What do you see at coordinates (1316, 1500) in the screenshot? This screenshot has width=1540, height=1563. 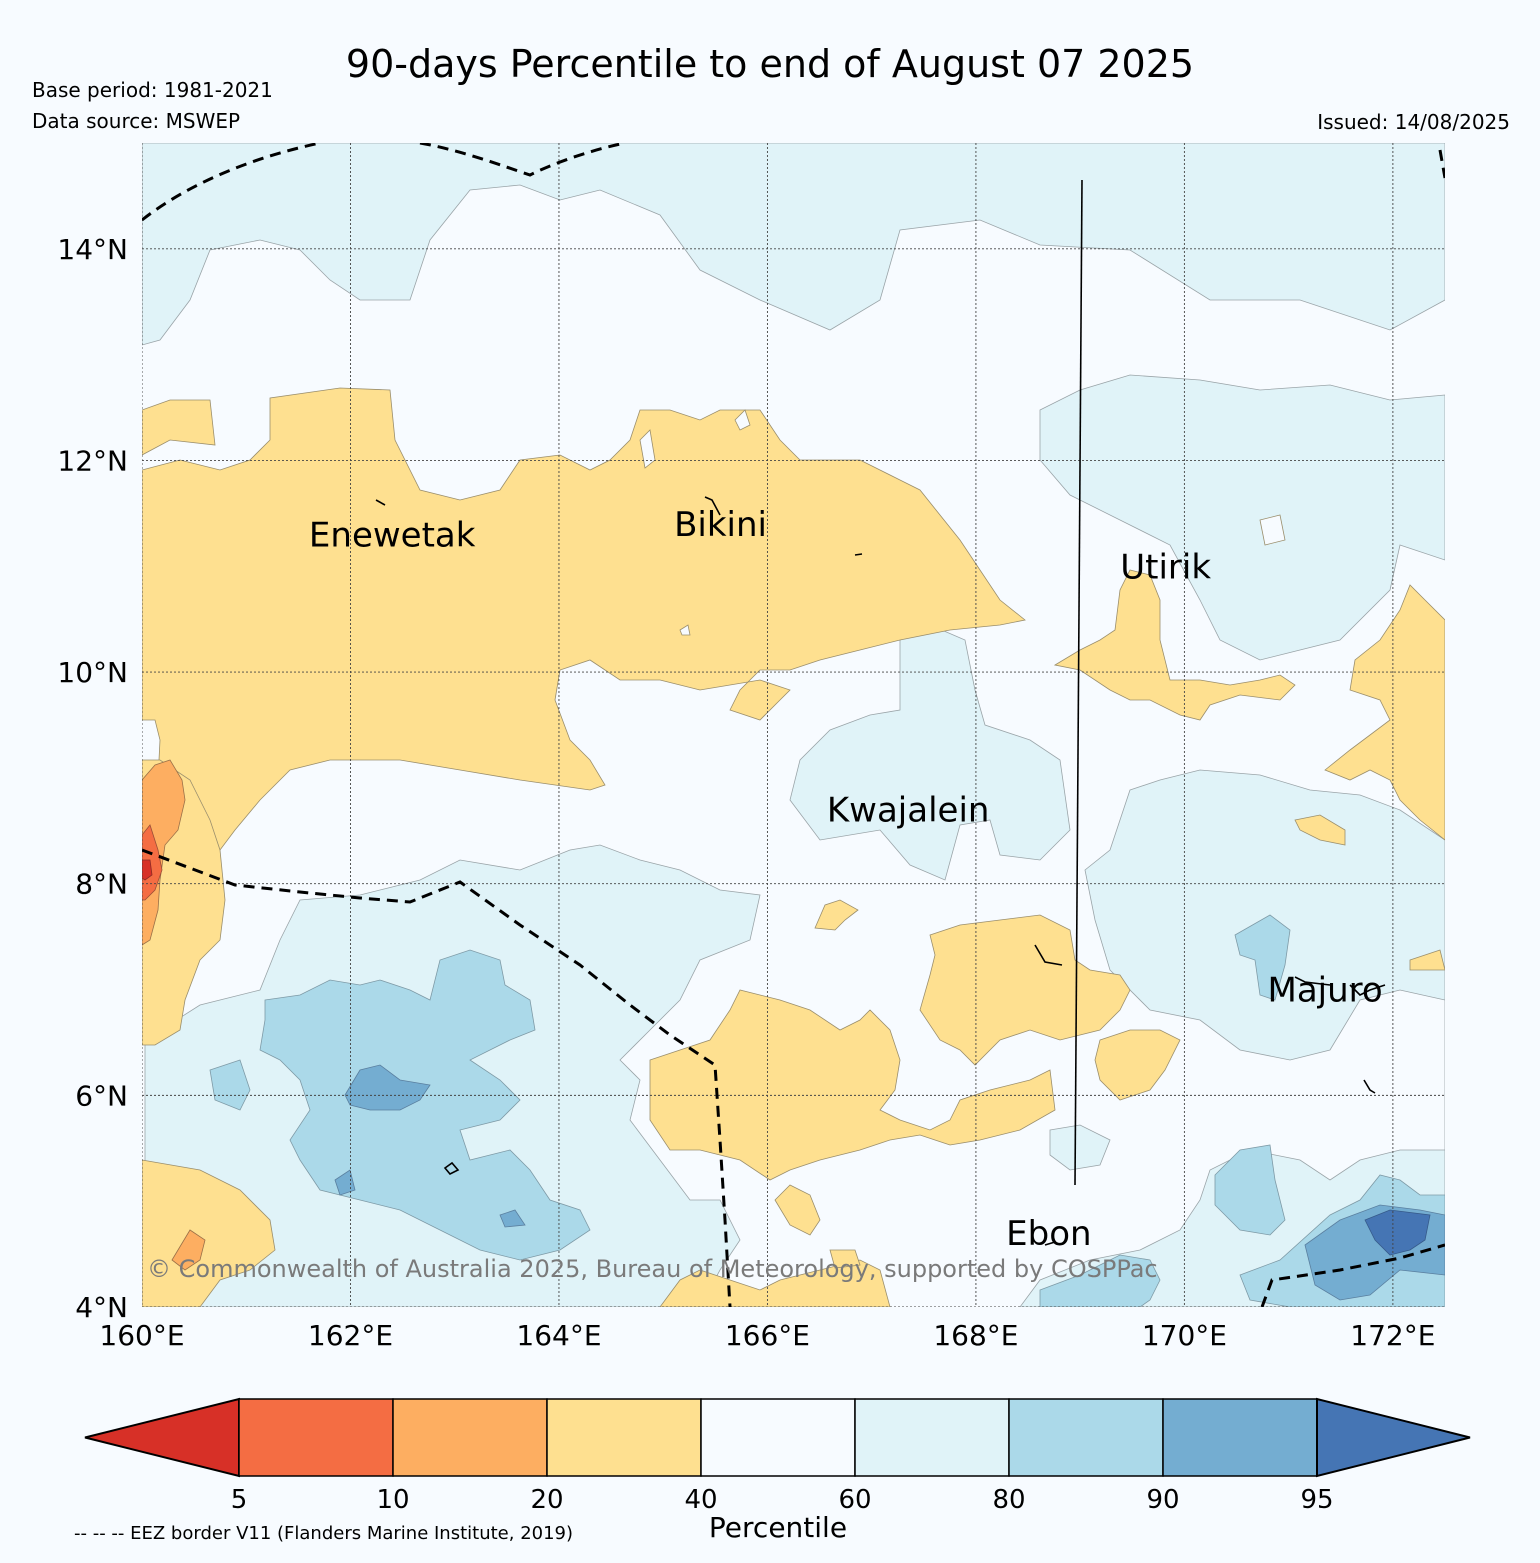 I see `colorbar-tick-label: 95` at bounding box center [1316, 1500].